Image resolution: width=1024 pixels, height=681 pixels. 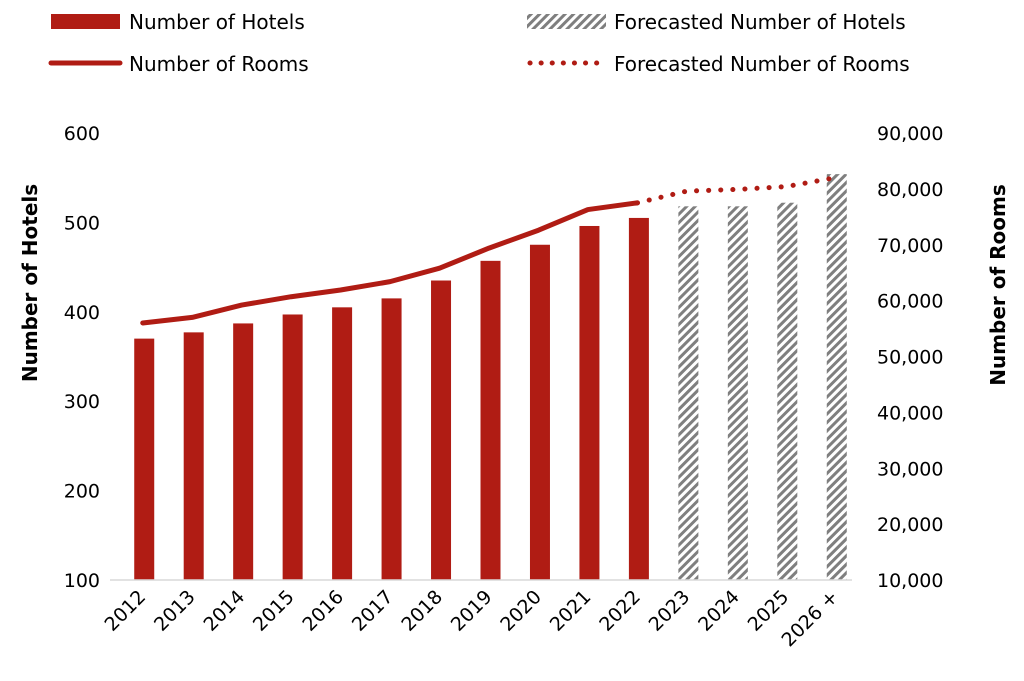 I want to click on bar-hotels-2014, so click(x=243, y=451).